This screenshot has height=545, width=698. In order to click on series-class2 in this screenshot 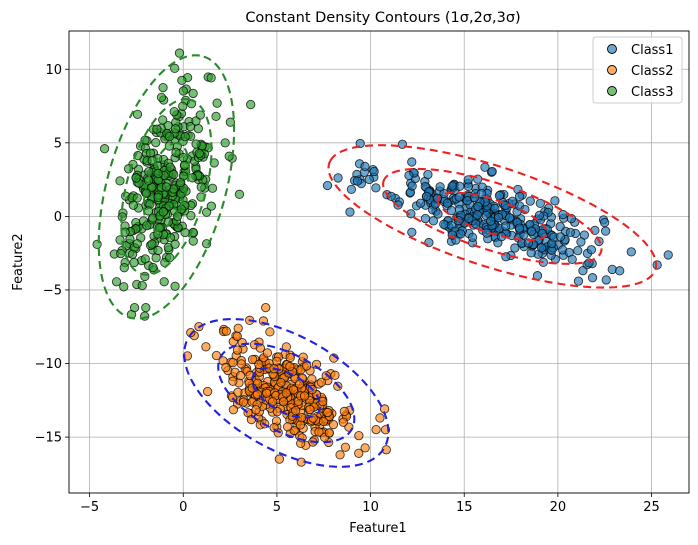, I will do `click(286, 384)`.